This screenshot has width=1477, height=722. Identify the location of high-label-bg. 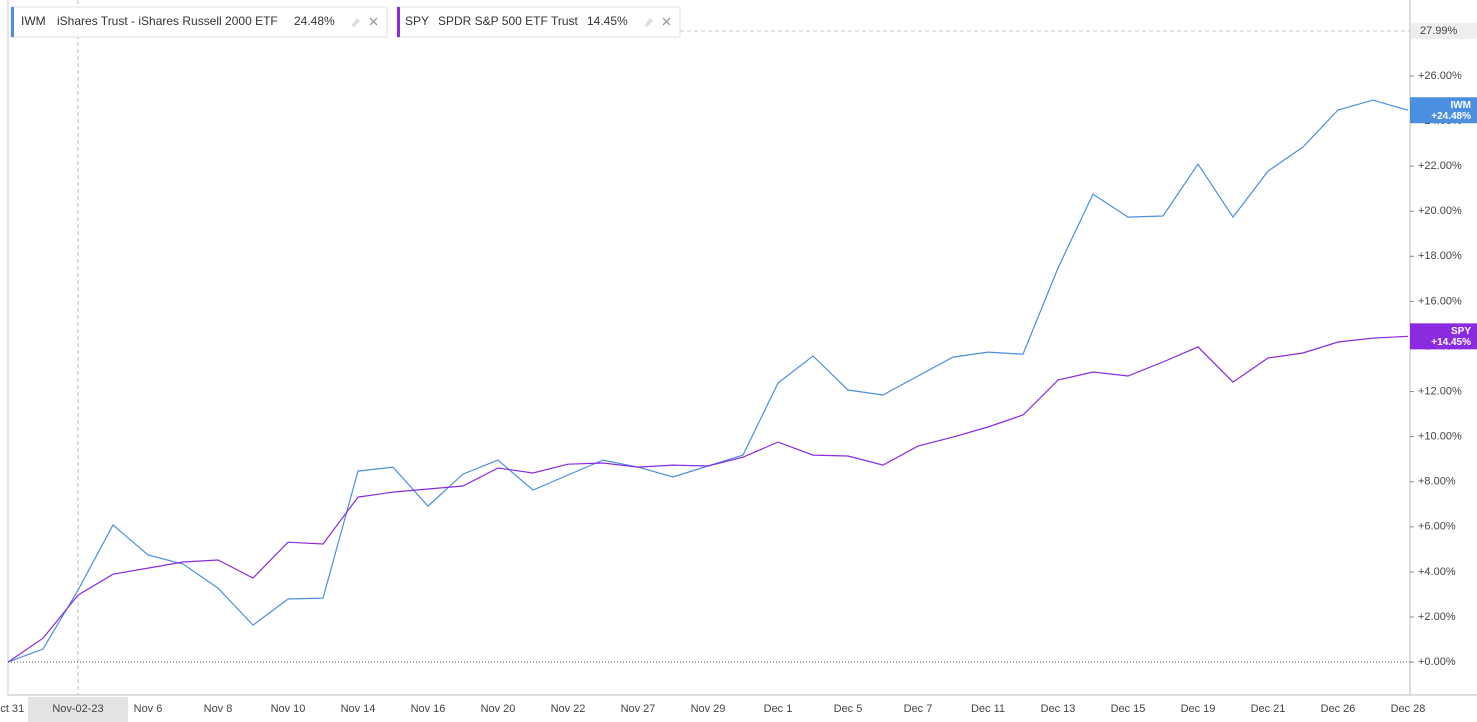
(1444, 31).